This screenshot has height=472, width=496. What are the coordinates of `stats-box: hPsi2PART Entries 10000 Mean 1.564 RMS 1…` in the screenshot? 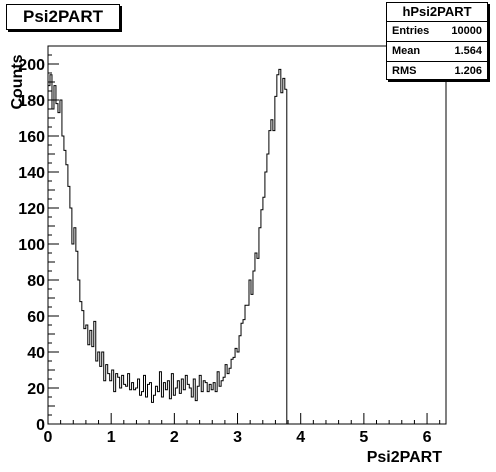 It's located at (437, 41).